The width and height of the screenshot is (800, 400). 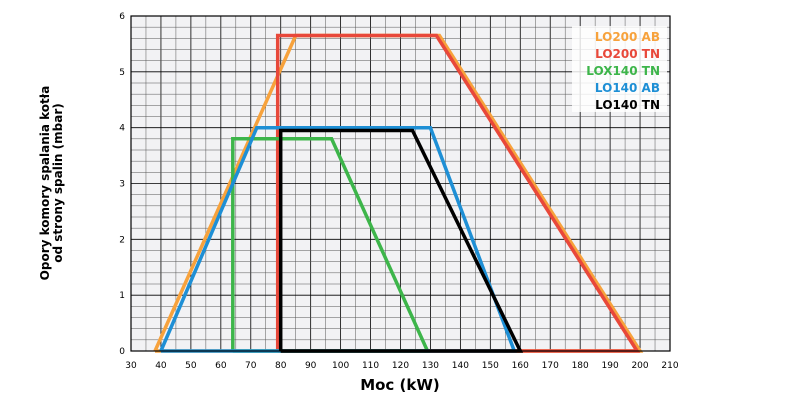 What do you see at coordinates (221, 366) in the screenshot?
I see `x-tick-label: 60` at bounding box center [221, 366].